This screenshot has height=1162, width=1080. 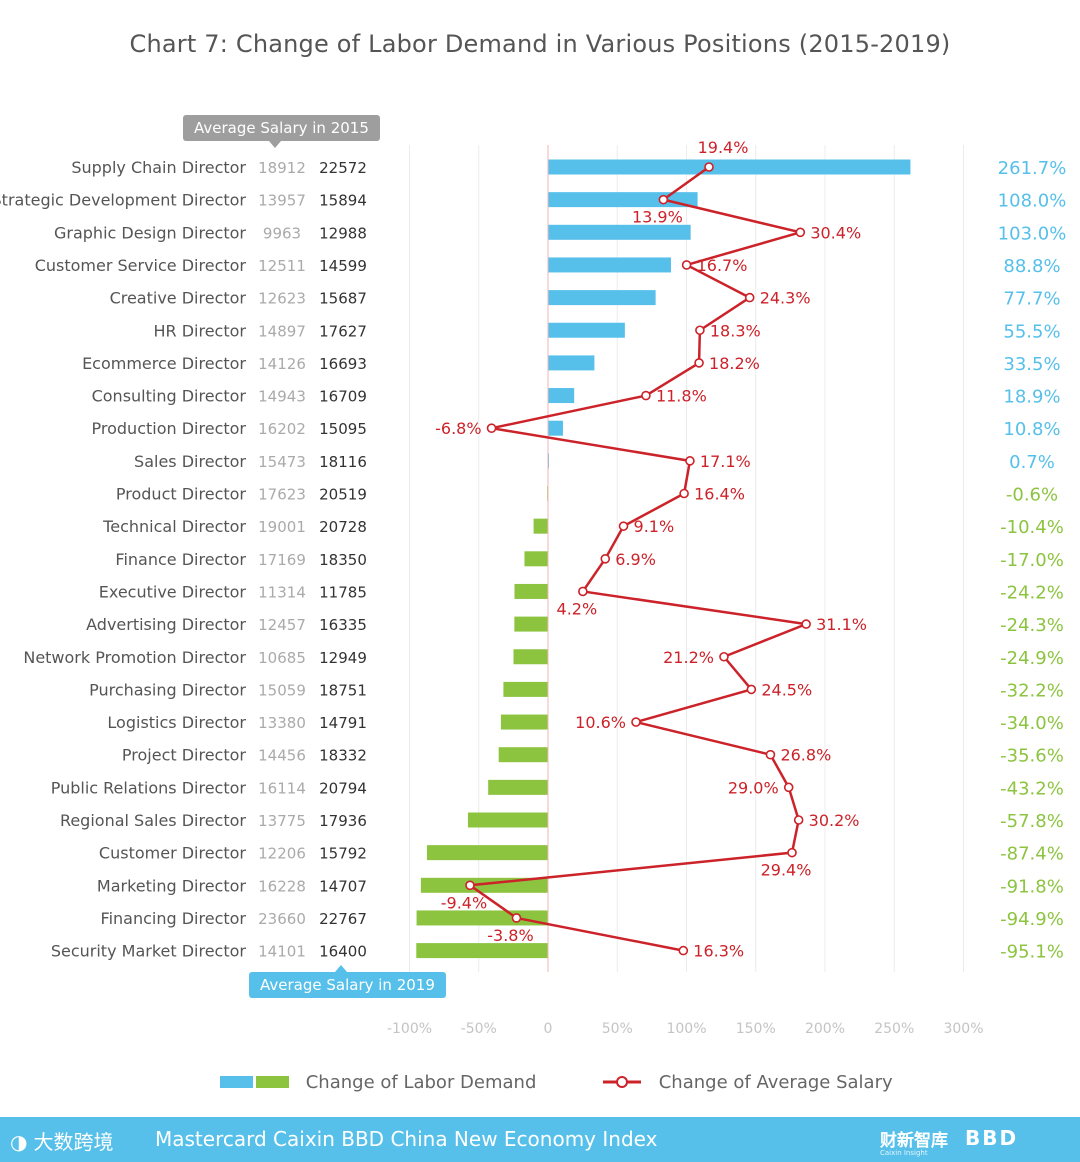 What do you see at coordinates (282, 788) in the screenshot?
I see `salary-2015-value: 16114` at bounding box center [282, 788].